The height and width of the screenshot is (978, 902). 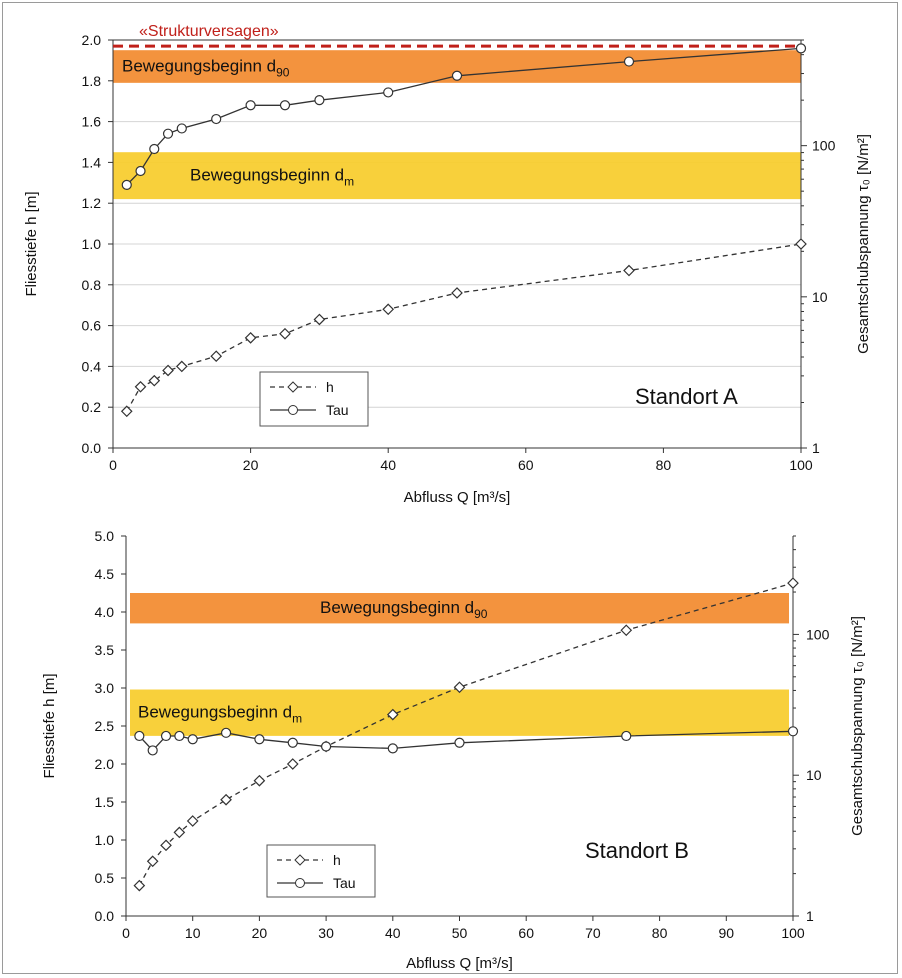 I want to click on y-tick-label: 1.4, so click(x=92, y=162).